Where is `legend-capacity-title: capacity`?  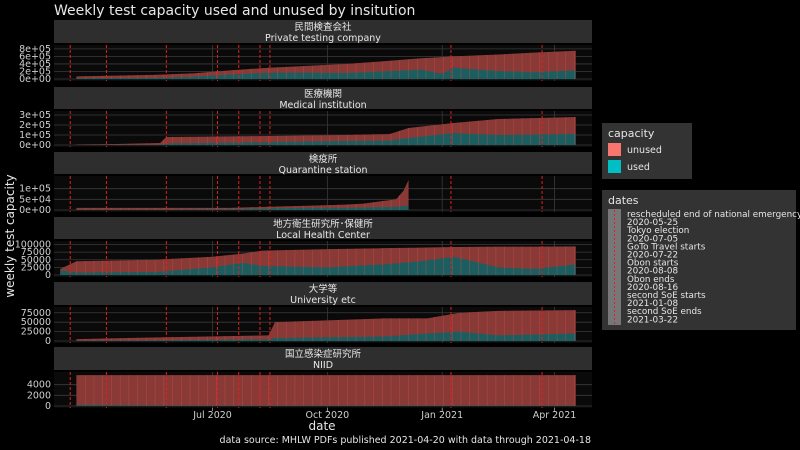 legend-capacity-title: capacity is located at coordinates (631, 133).